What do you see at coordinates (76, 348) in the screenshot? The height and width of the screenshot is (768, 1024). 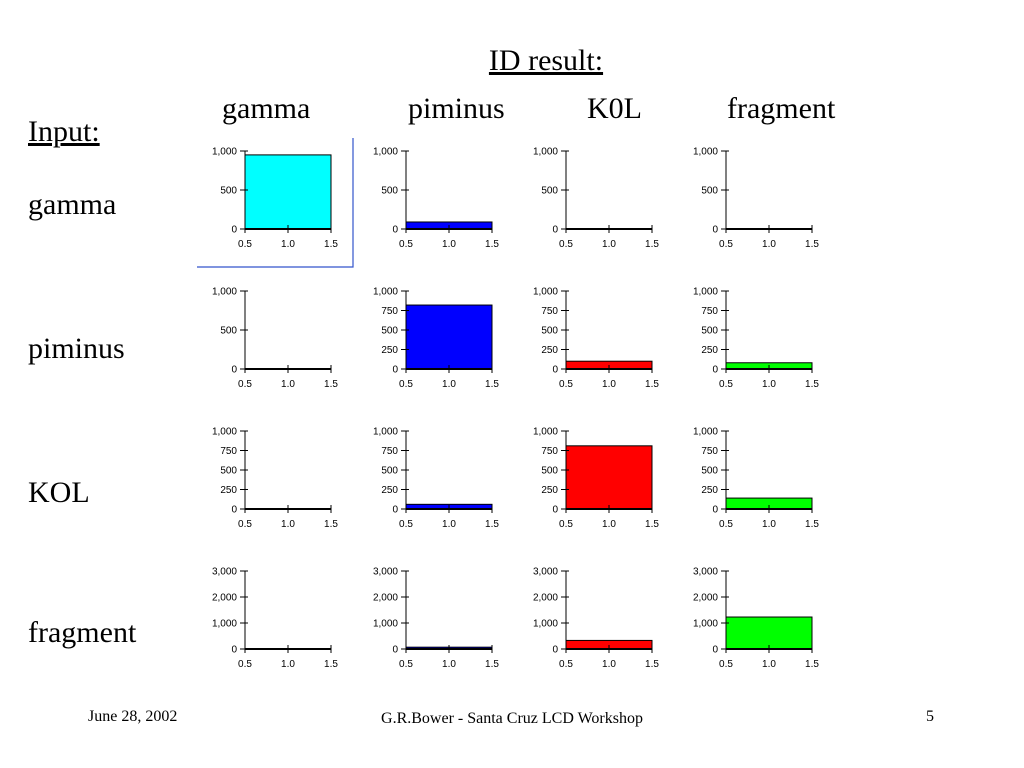 I see `row-label-piminus: piminus` at bounding box center [76, 348].